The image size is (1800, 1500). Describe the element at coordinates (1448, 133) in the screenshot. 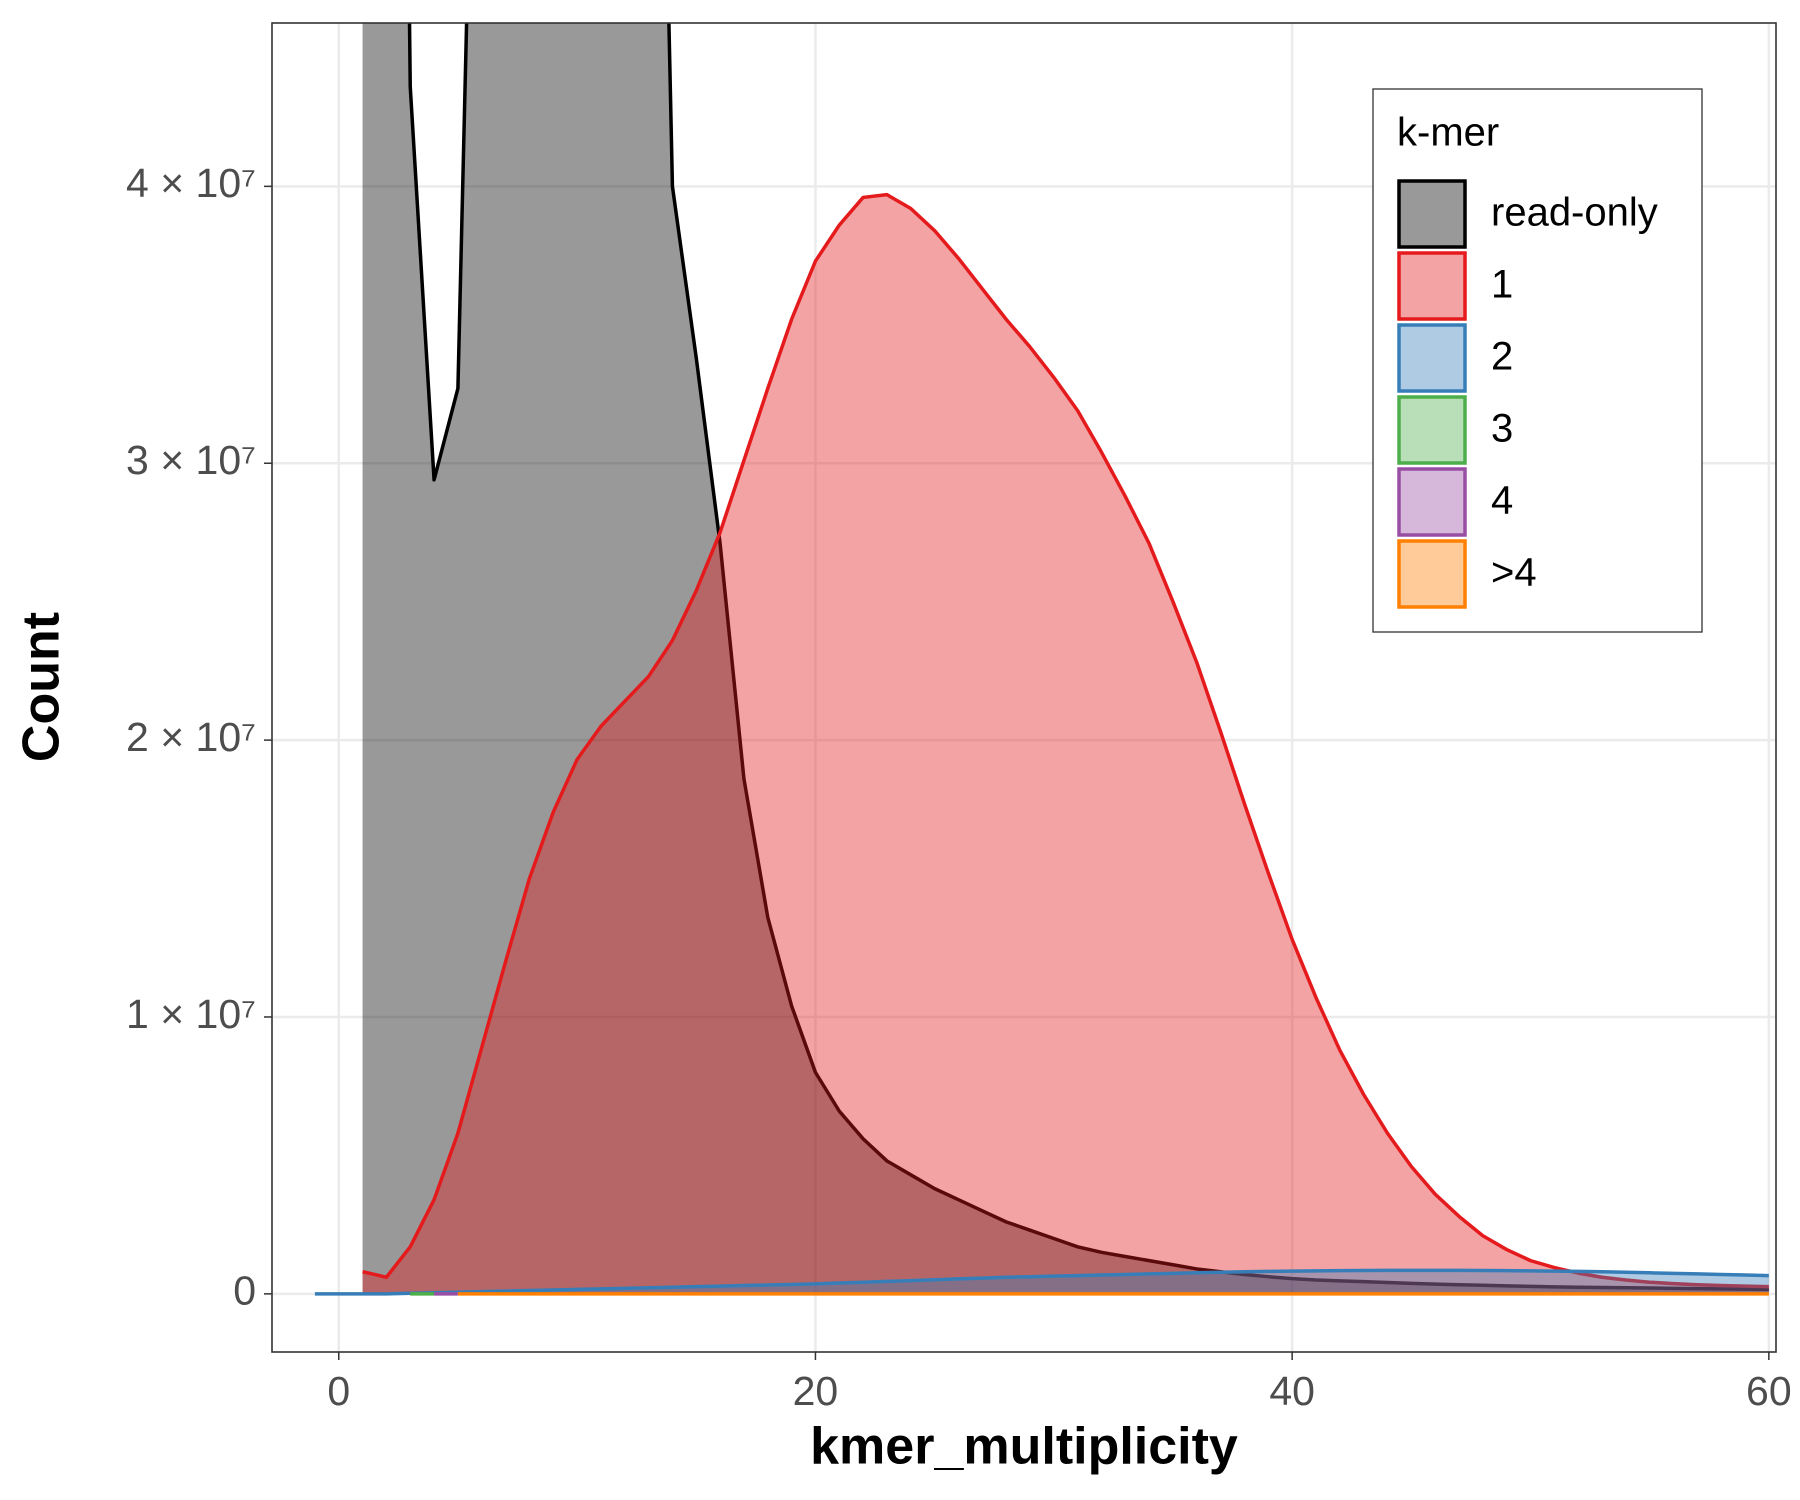

I see `legend-title: k-mer` at that location.